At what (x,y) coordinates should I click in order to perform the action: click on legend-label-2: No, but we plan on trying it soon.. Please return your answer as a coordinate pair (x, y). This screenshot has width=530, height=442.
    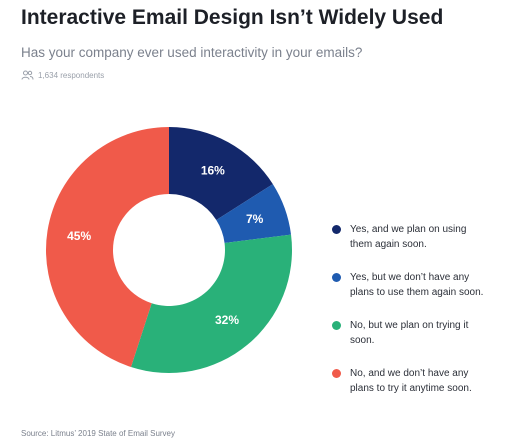
    Looking at the image, I should click on (409, 333).